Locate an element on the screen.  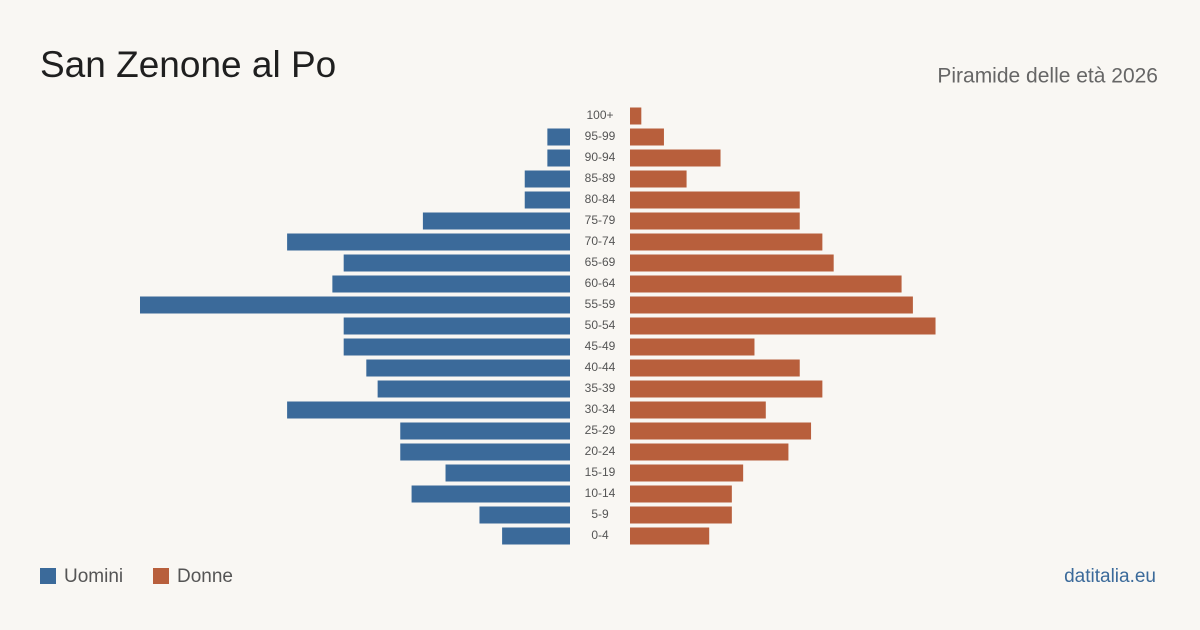
age-label: 5-9 is located at coordinates (600, 514).